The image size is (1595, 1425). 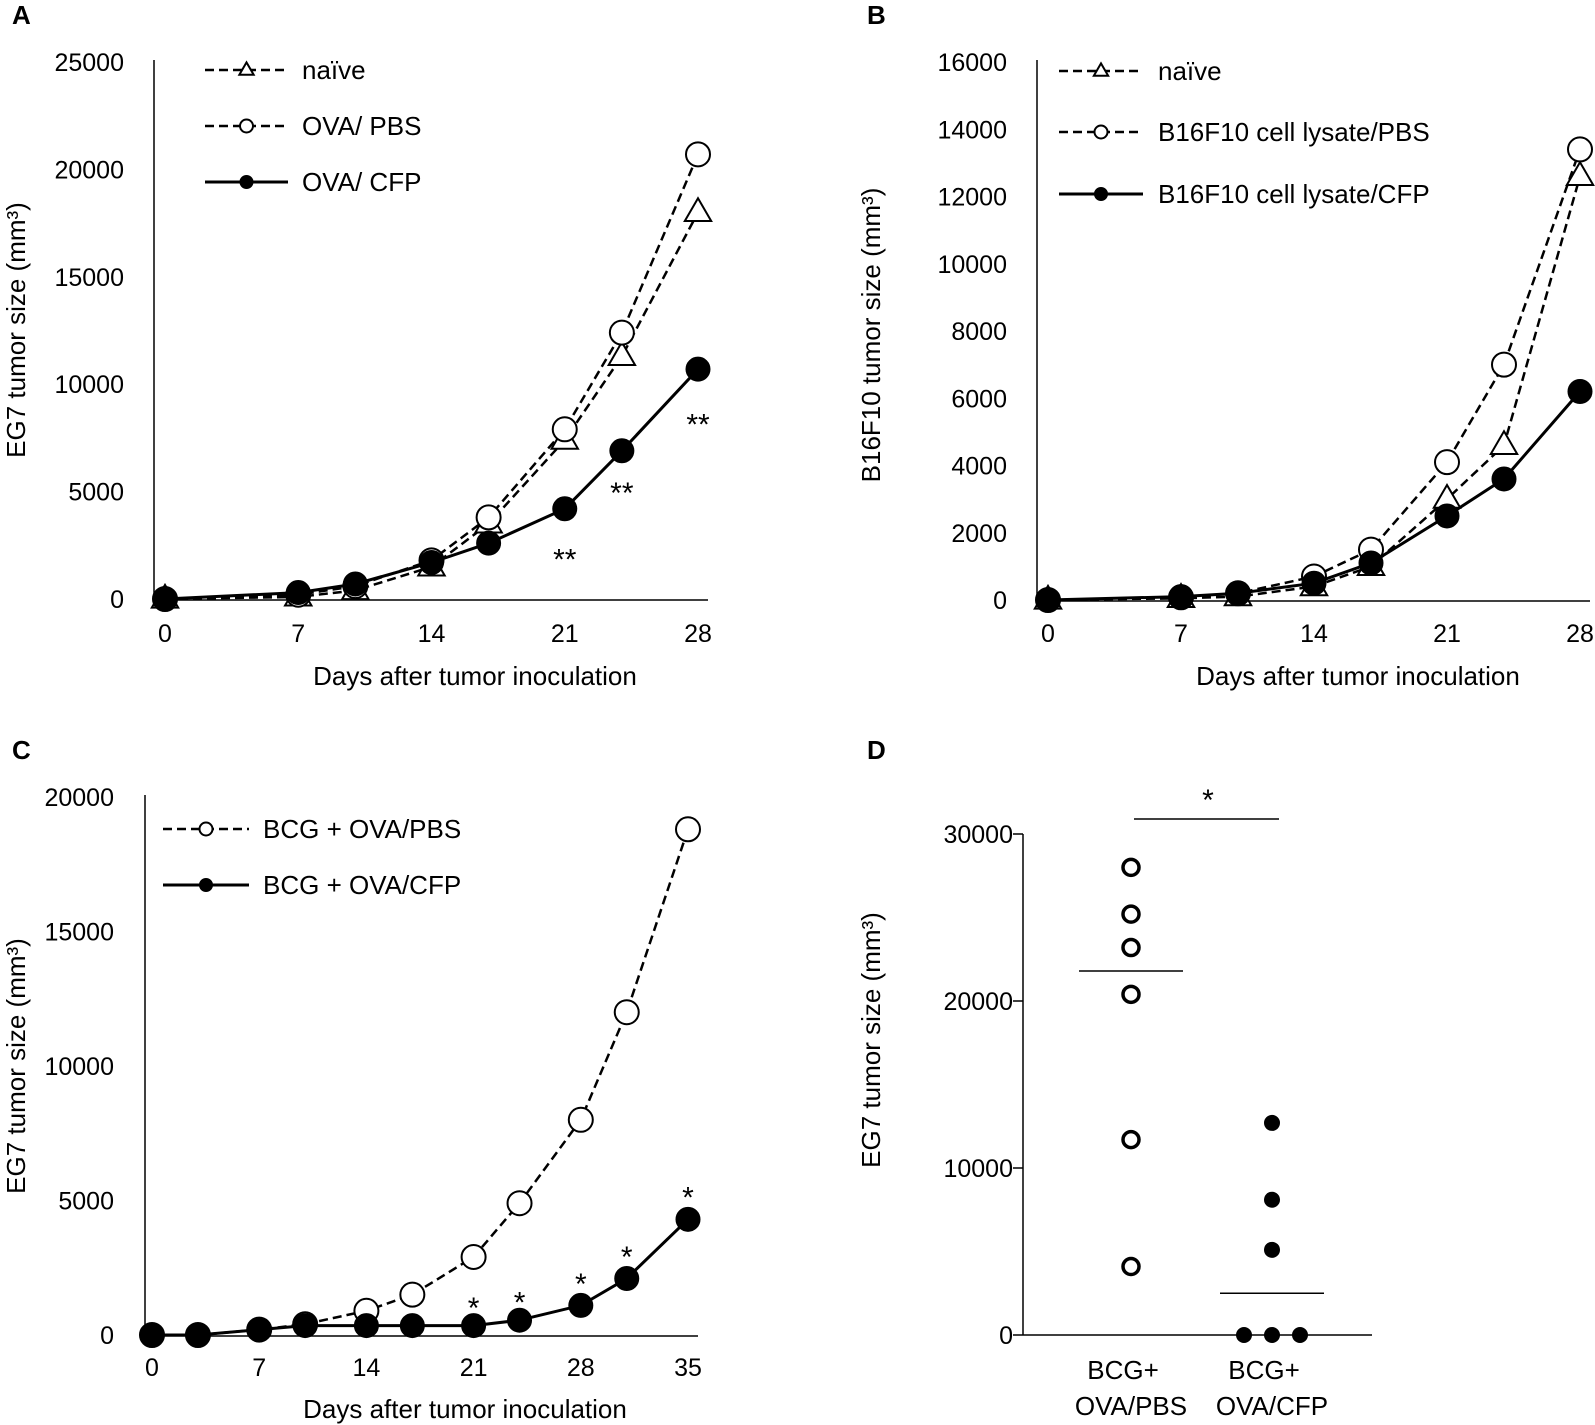 What do you see at coordinates (1294, 132) in the screenshot?
I see `legend-label: B16F10 cell lysate/PBS` at bounding box center [1294, 132].